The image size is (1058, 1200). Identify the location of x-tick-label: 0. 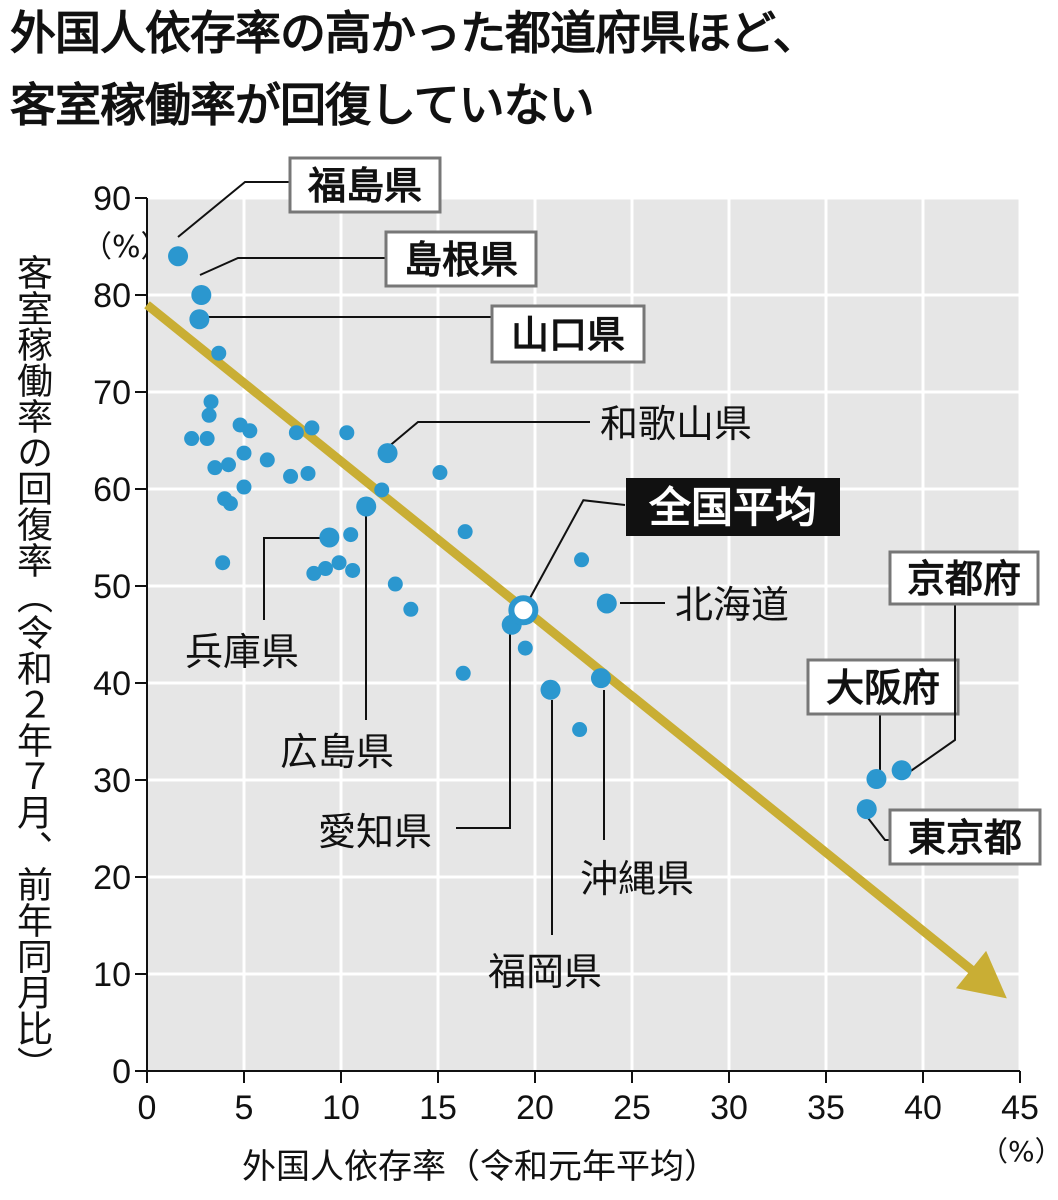
(147, 1108).